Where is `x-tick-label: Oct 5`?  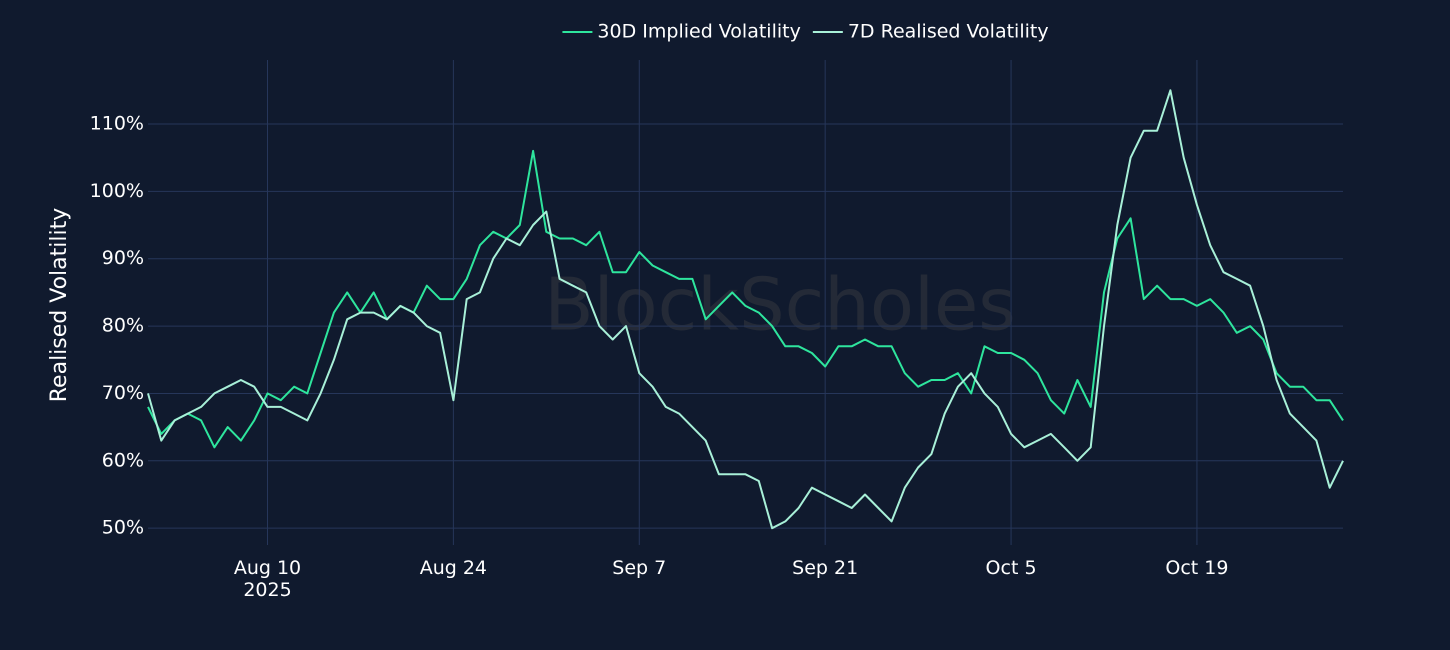
x-tick-label: Oct 5 is located at coordinates (1011, 568).